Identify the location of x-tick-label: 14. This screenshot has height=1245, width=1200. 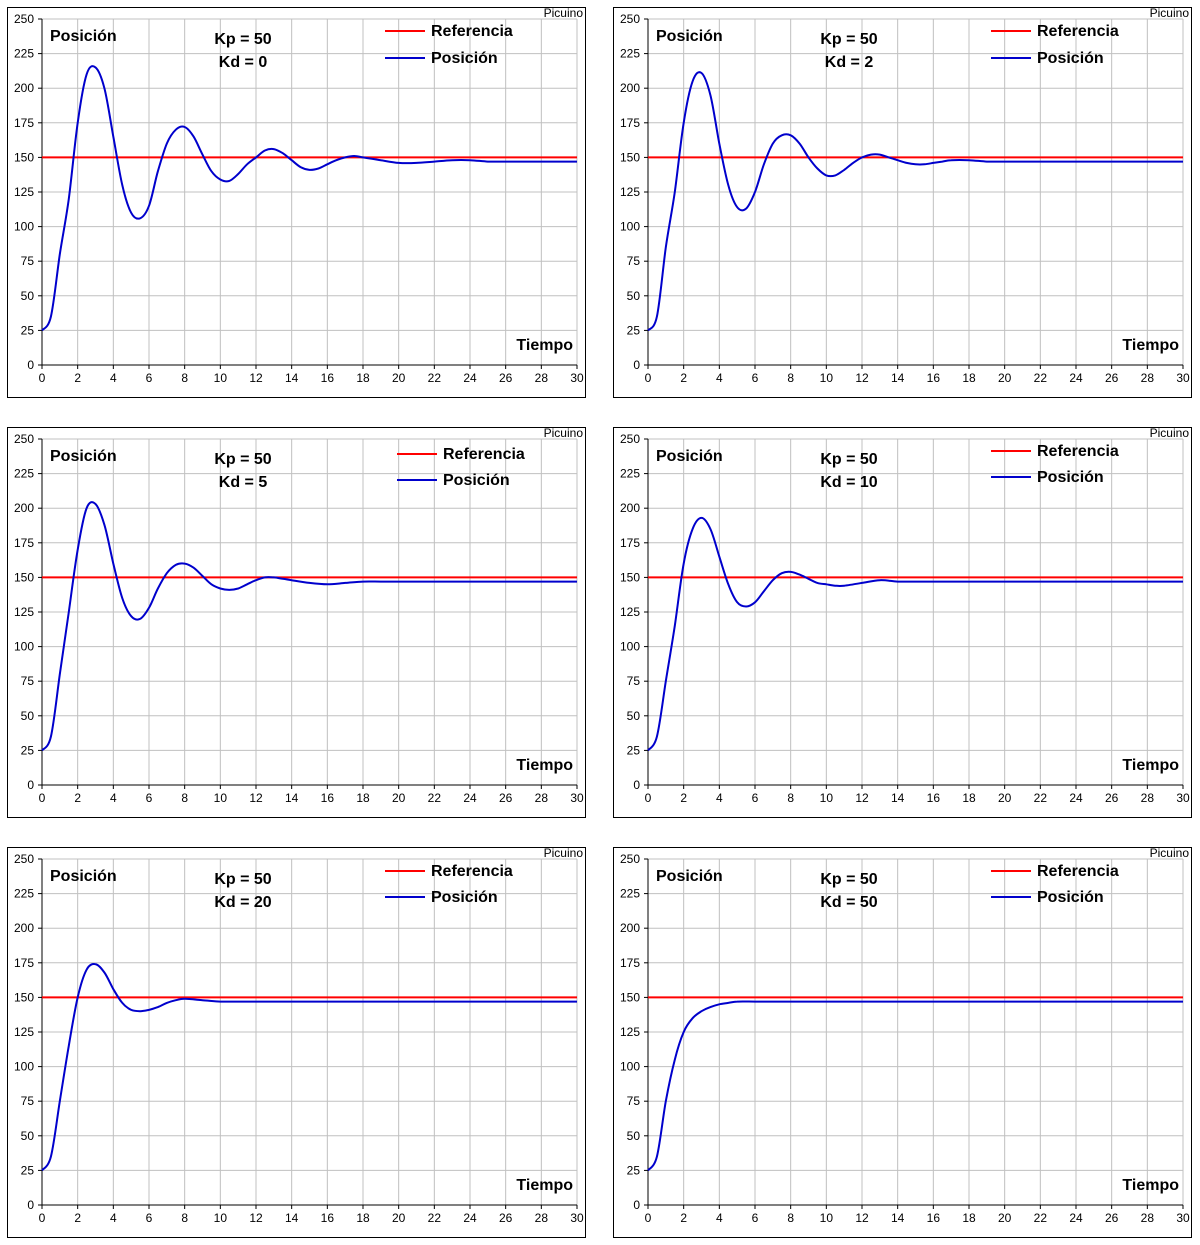
(898, 1218).